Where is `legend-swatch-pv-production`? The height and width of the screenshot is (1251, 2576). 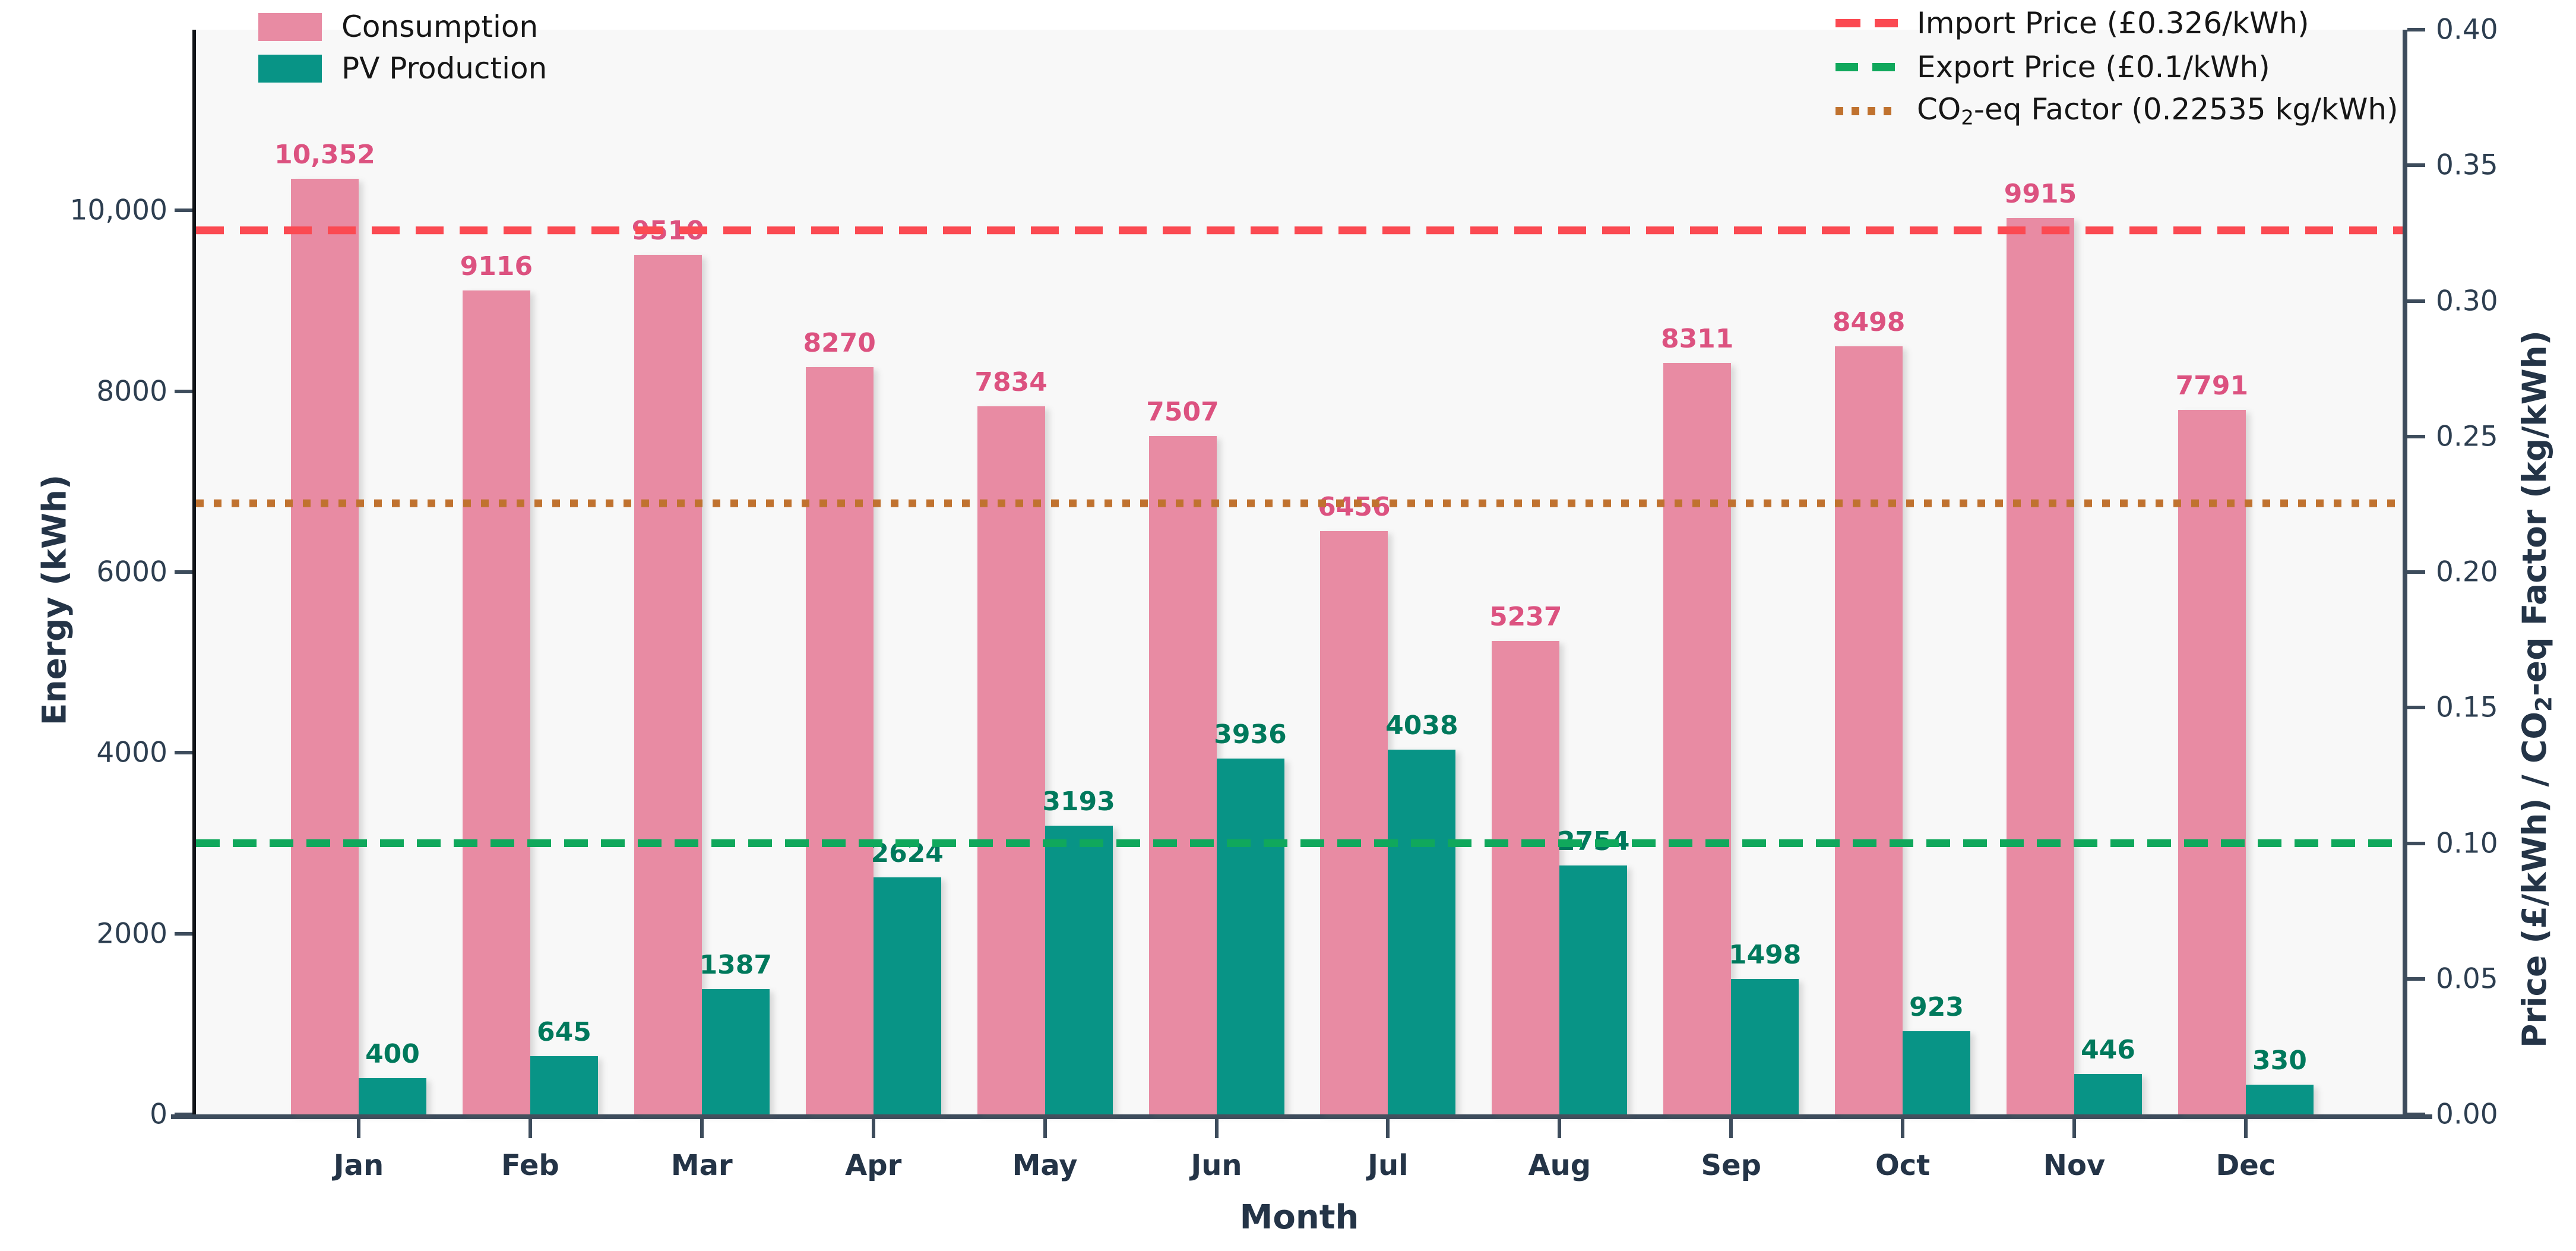
legend-swatch-pv-production is located at coordinates (290, 68).